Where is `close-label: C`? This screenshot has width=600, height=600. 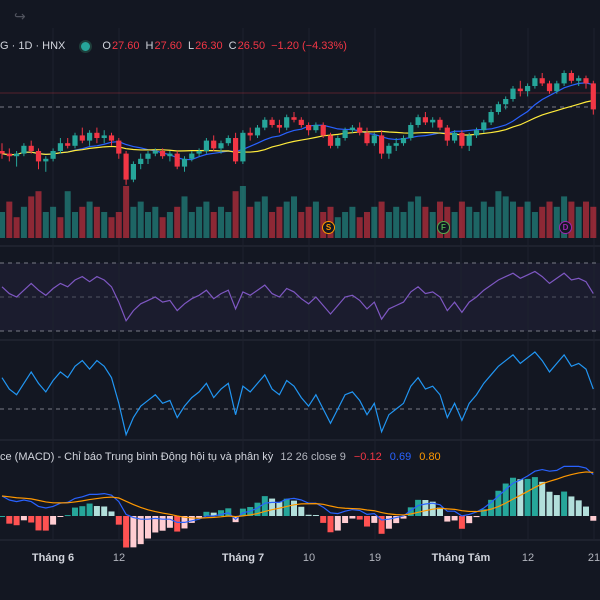 close-label: C is located at coordinates (232, 46).